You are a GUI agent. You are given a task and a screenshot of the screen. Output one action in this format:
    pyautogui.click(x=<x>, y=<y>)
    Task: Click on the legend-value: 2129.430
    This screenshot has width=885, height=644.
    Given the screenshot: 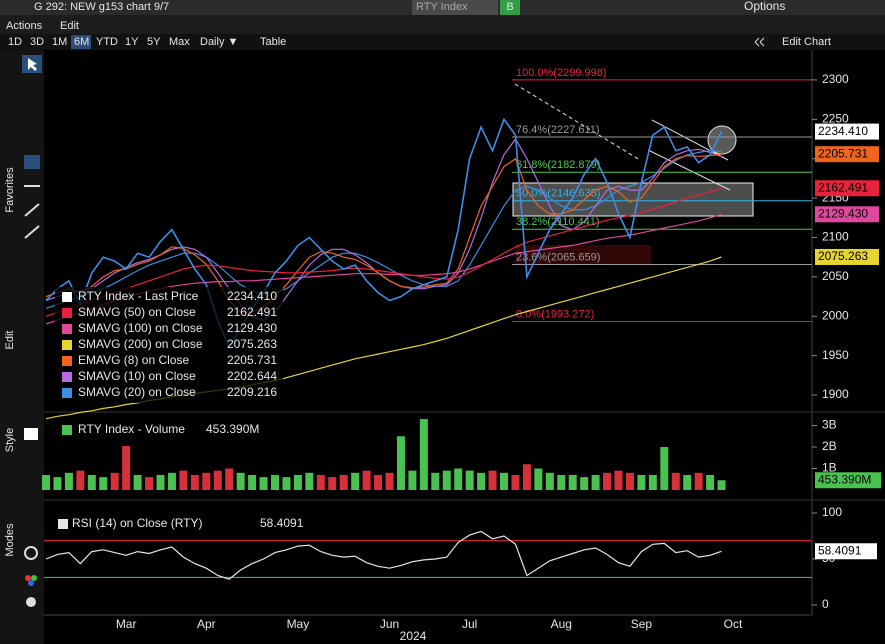 What is the action you would take?
    pyautogui.click(x=252, y=328)
    